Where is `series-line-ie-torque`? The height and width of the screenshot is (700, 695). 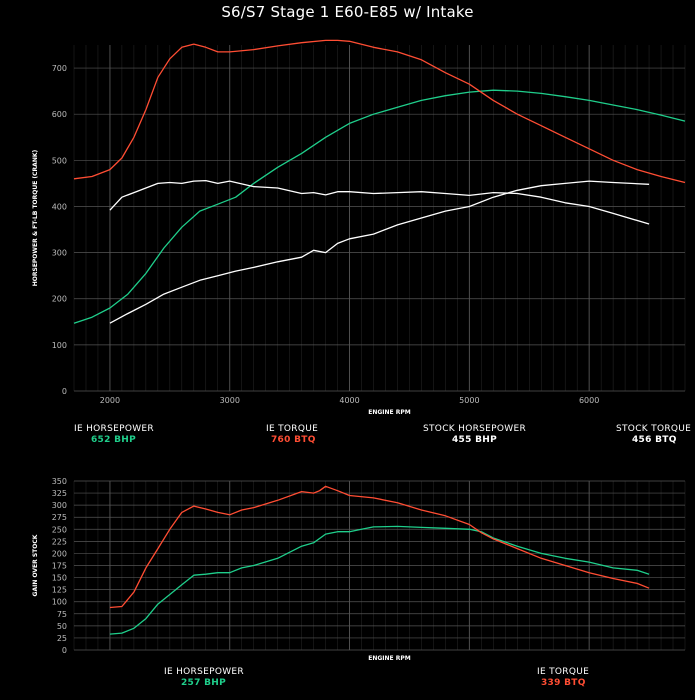
series-line-ie-torque is located at coordinates (379, 547).